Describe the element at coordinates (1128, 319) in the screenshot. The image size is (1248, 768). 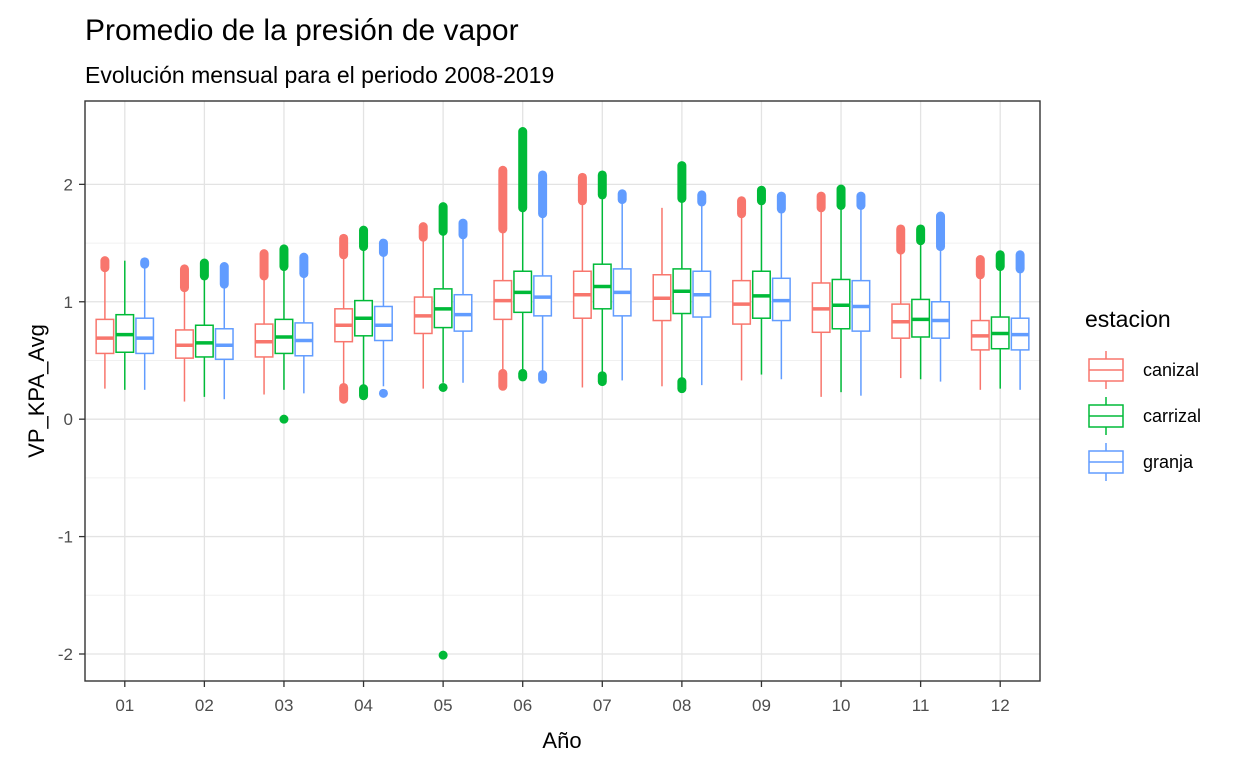
I see `legend-title: estacion` at that location.